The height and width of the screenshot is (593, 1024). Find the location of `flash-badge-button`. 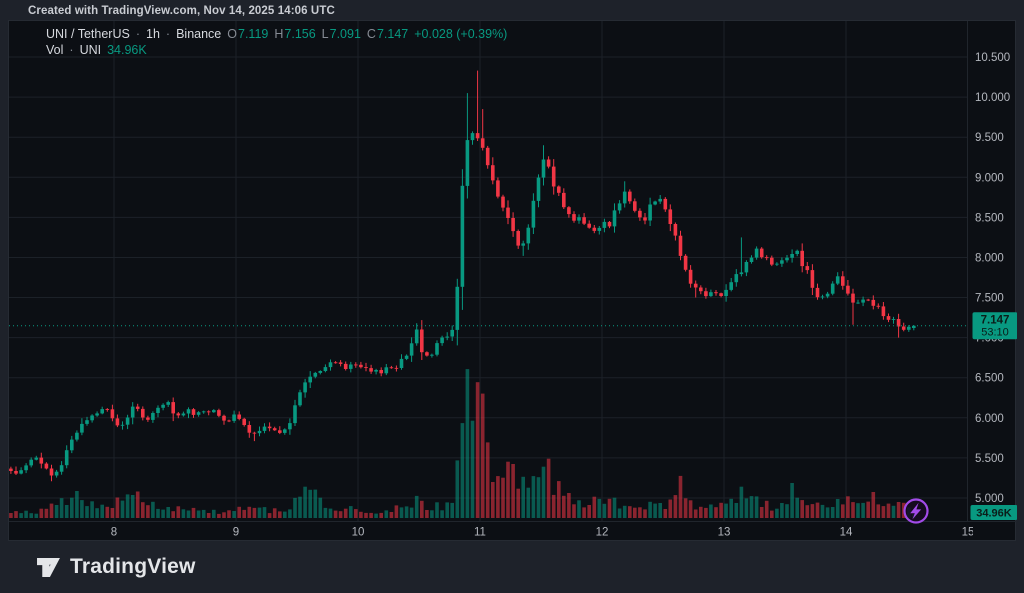

flash-badge-button is located at coordinates (916, 511).